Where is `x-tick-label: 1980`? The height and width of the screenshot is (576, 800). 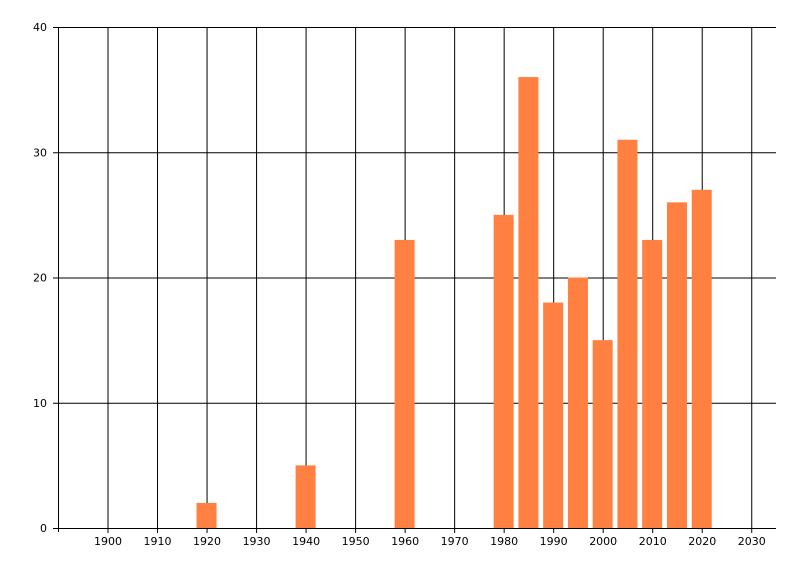
x-tick-label: 1980 is located at coordinates (504, 541).